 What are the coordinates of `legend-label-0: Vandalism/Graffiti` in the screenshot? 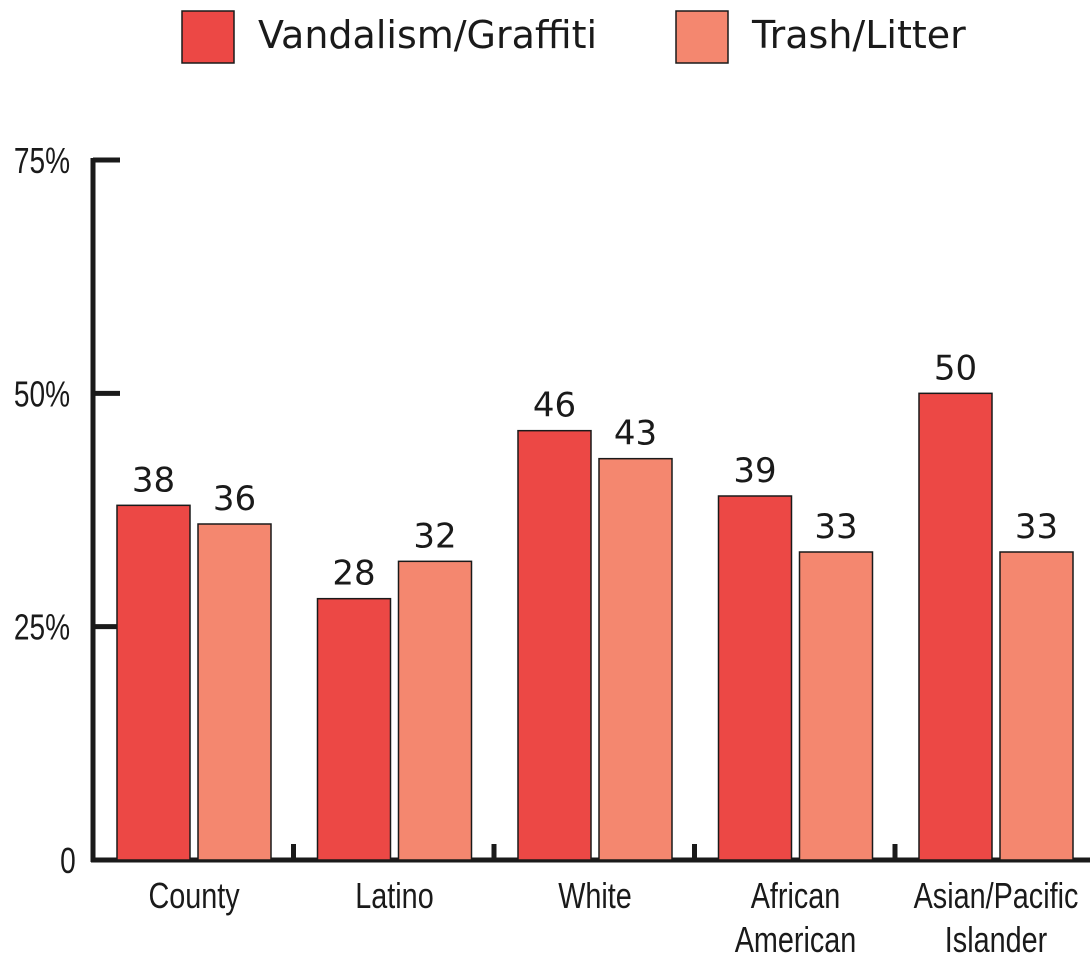 It's located at (427, 35).